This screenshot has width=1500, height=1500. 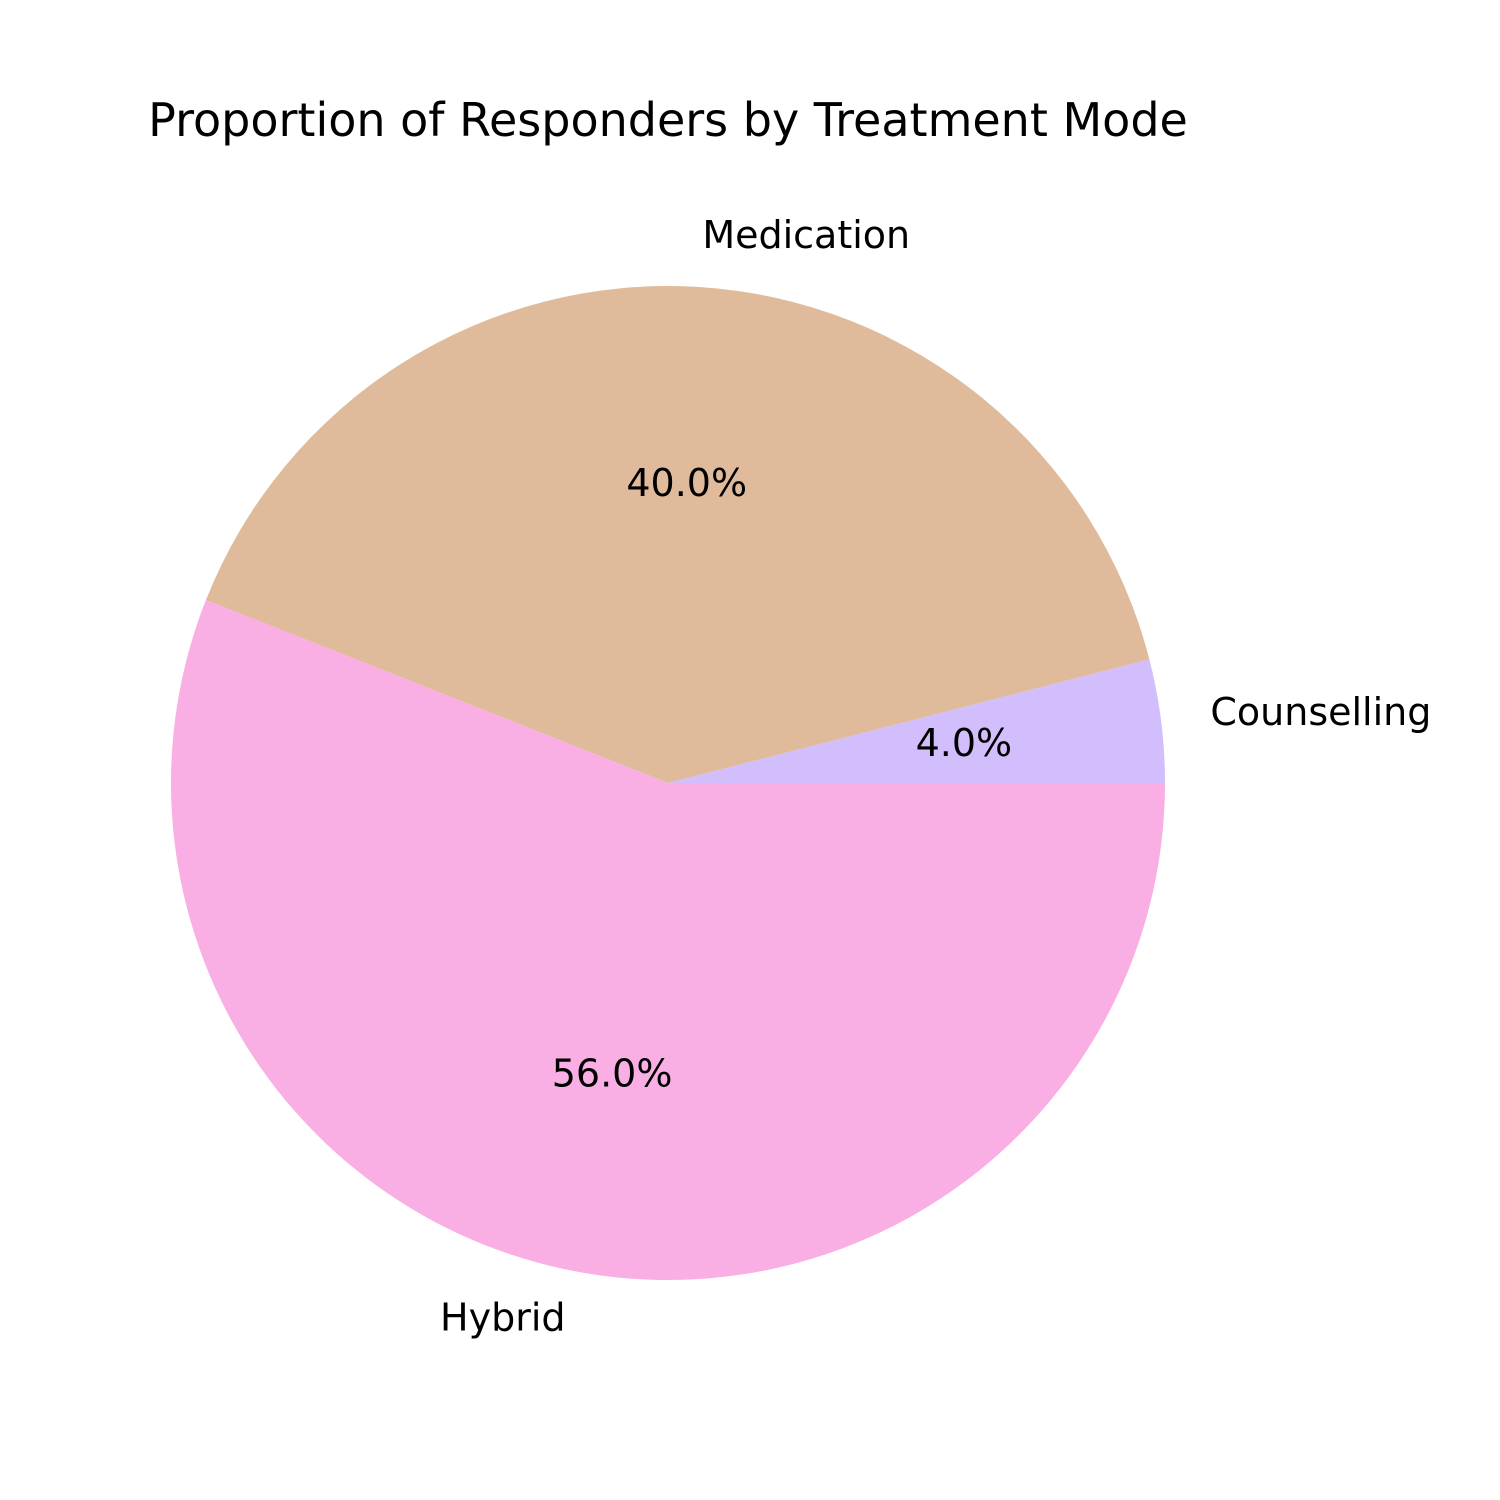 I want to click on slice-label-counselling: Counselling, so click(x=1320, y=712).